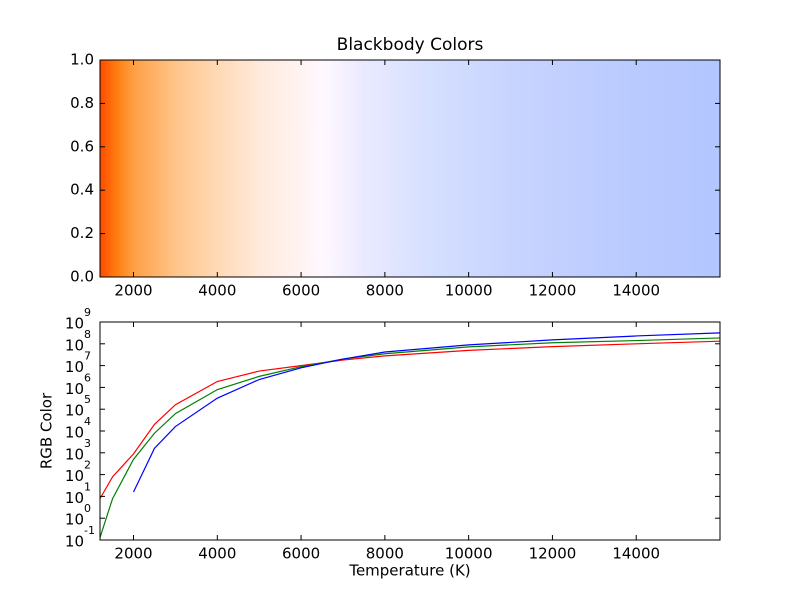 Image resolution: width=800 pixels, height=600 pixels. I want to click on y-tick-label: 1.0, so click(82, 60).